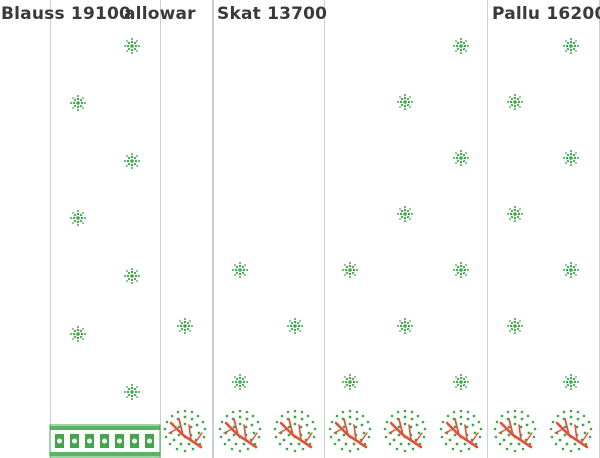 The image size is (600, 458). Describe the element at coordinates (543, 214) in the screenshot. I see `pallu-flowers` at that location.